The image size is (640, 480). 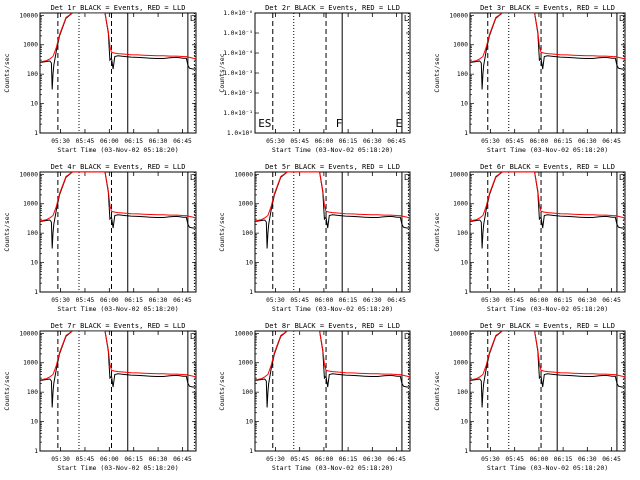 What do you see at coordinates (398, 123) in the screenshot?
I see `segment-marker-label: E` at bounding box center [398, 123].